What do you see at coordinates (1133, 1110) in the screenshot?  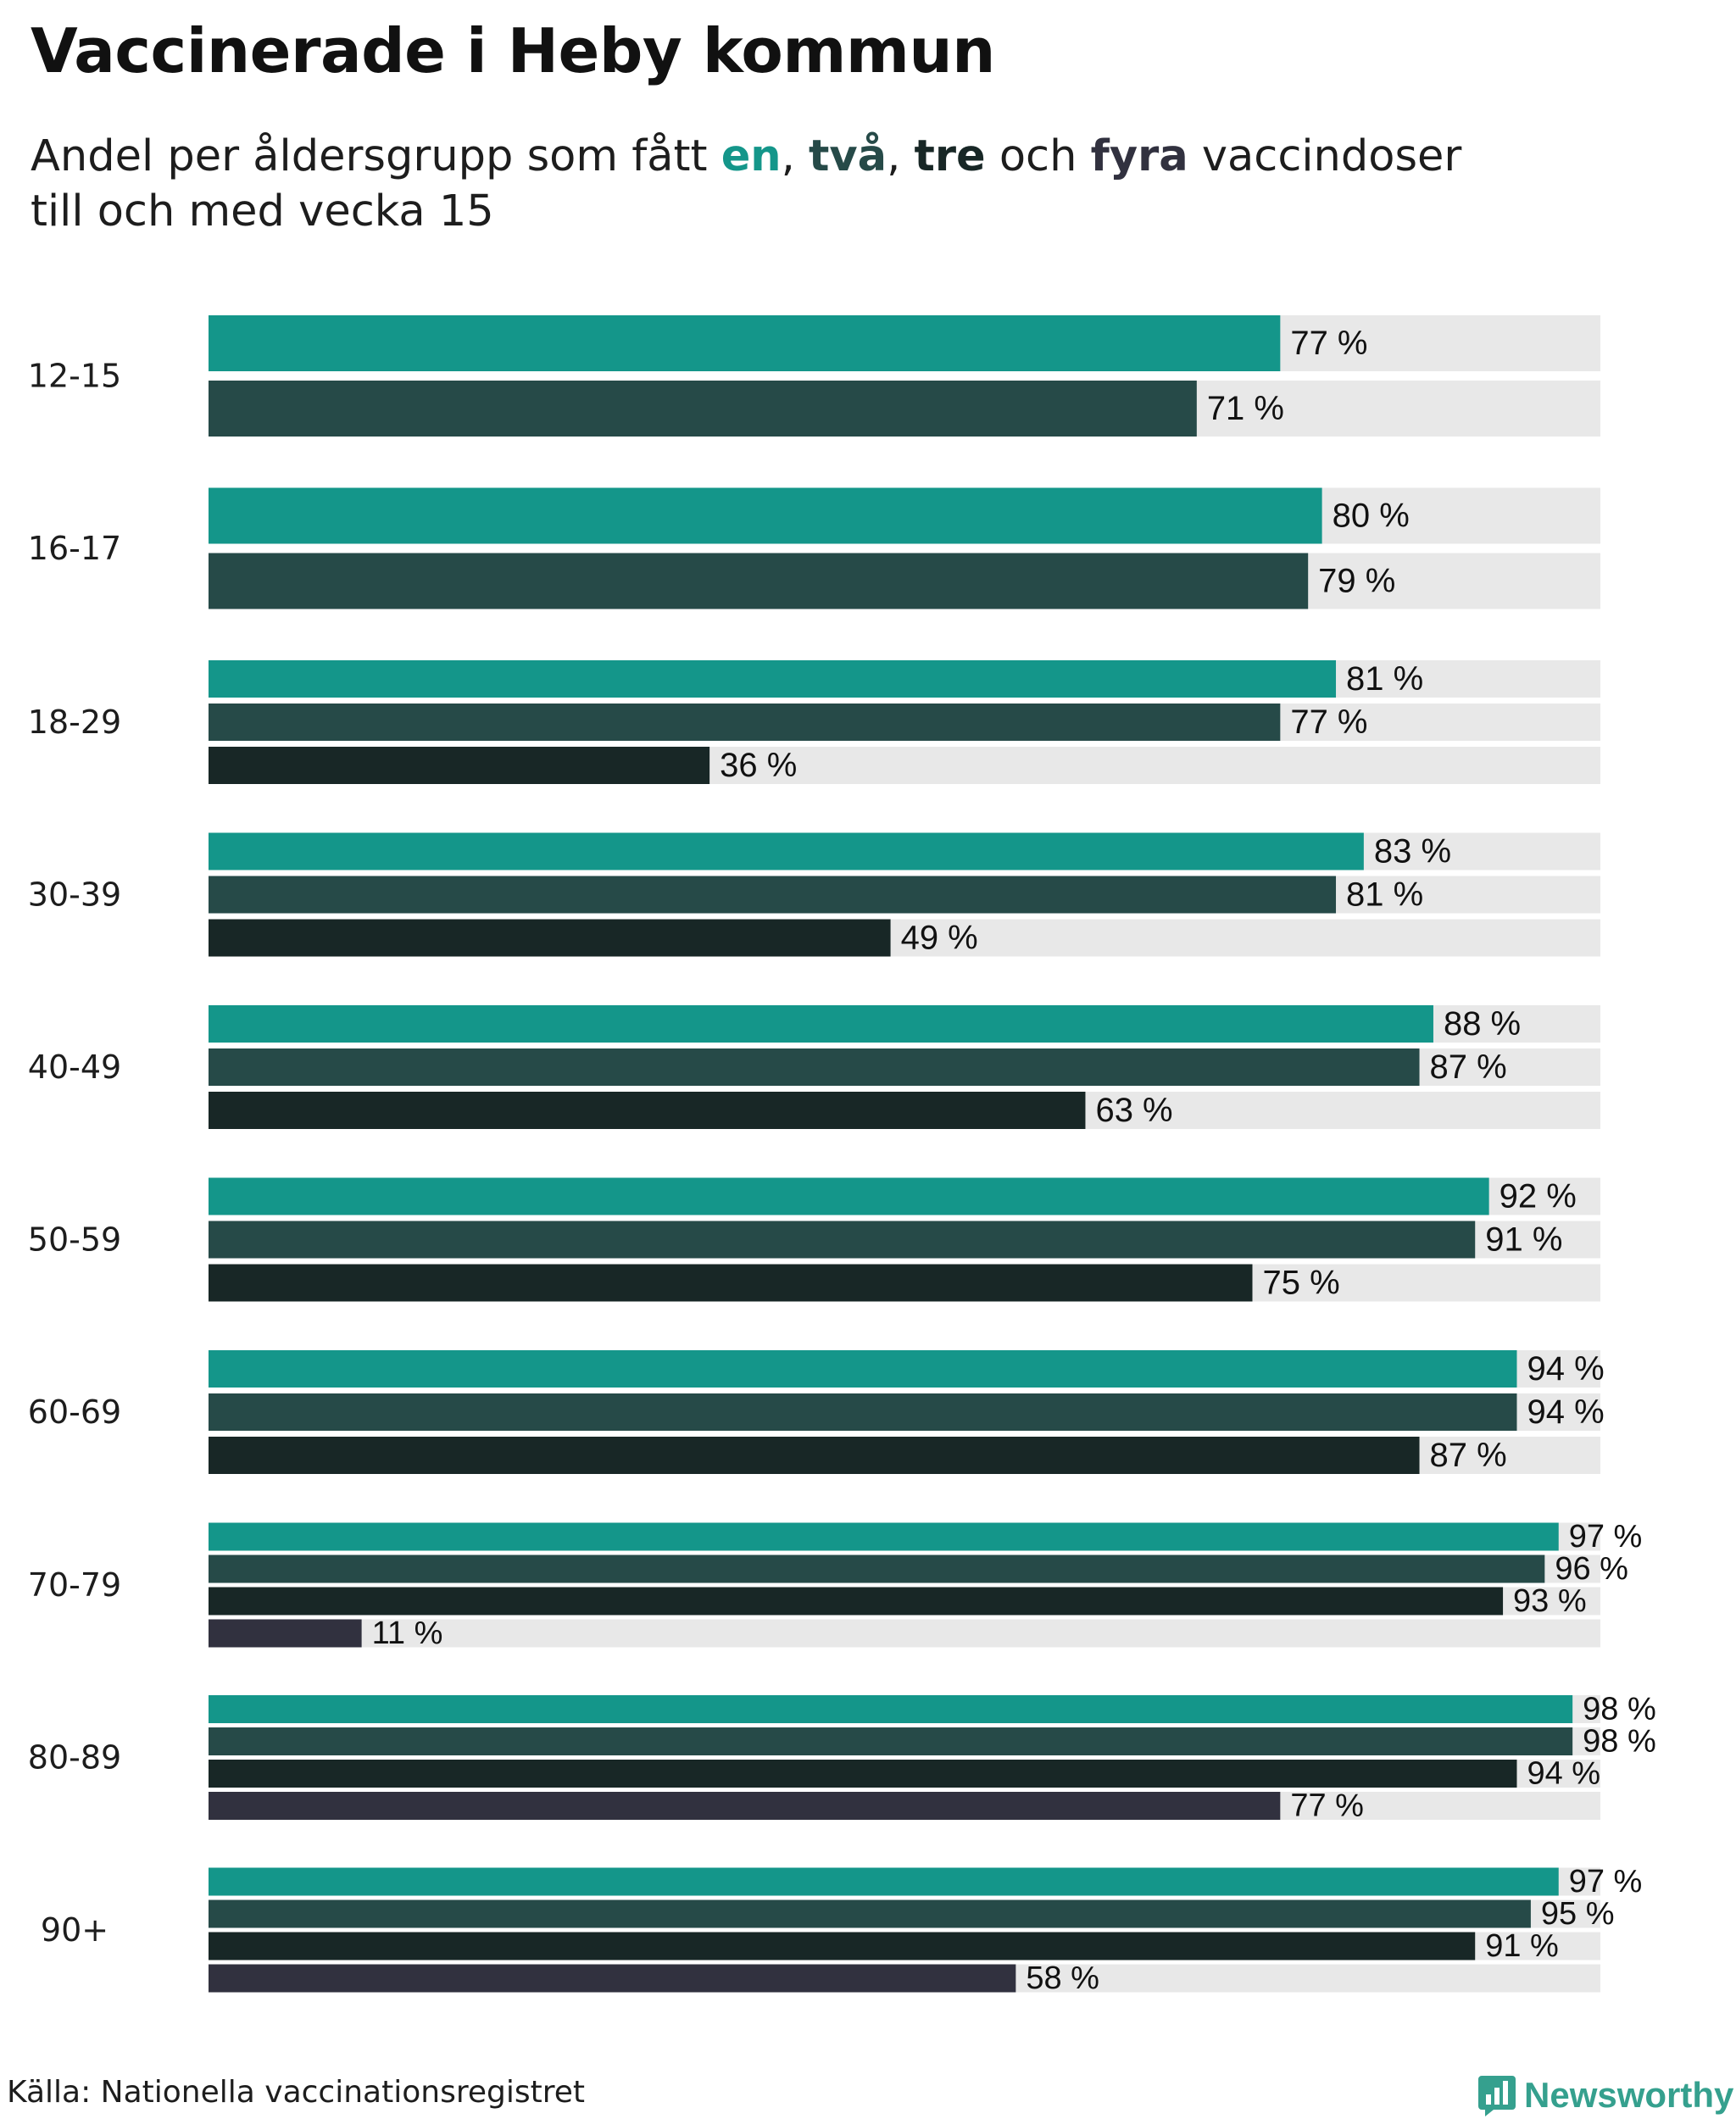 I see `value-label: 63 %` at bounding box center [1133, 1110].